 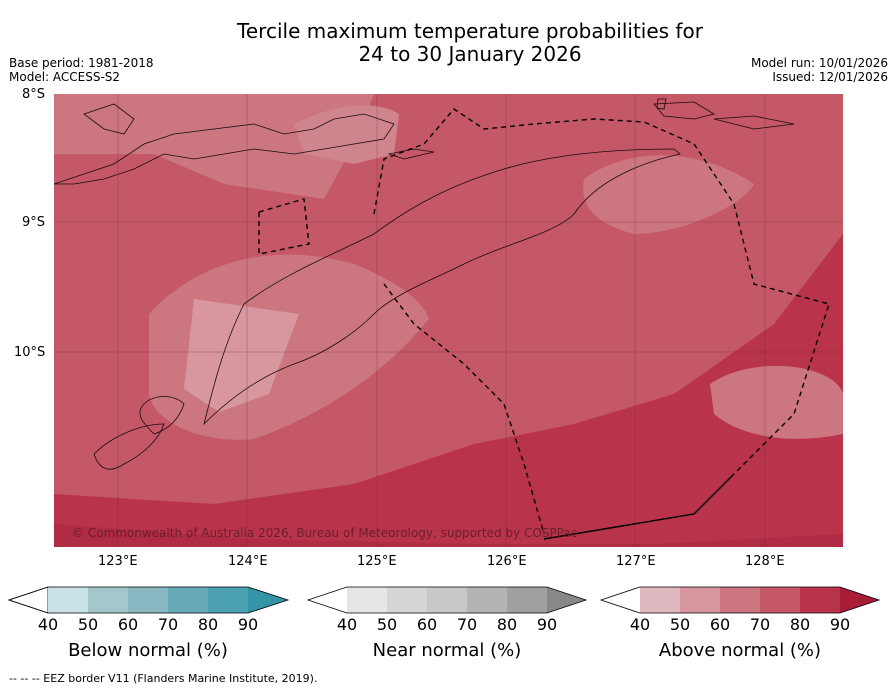 I want to click on x-tick-label: 126°E, so click(x=507, y=561).